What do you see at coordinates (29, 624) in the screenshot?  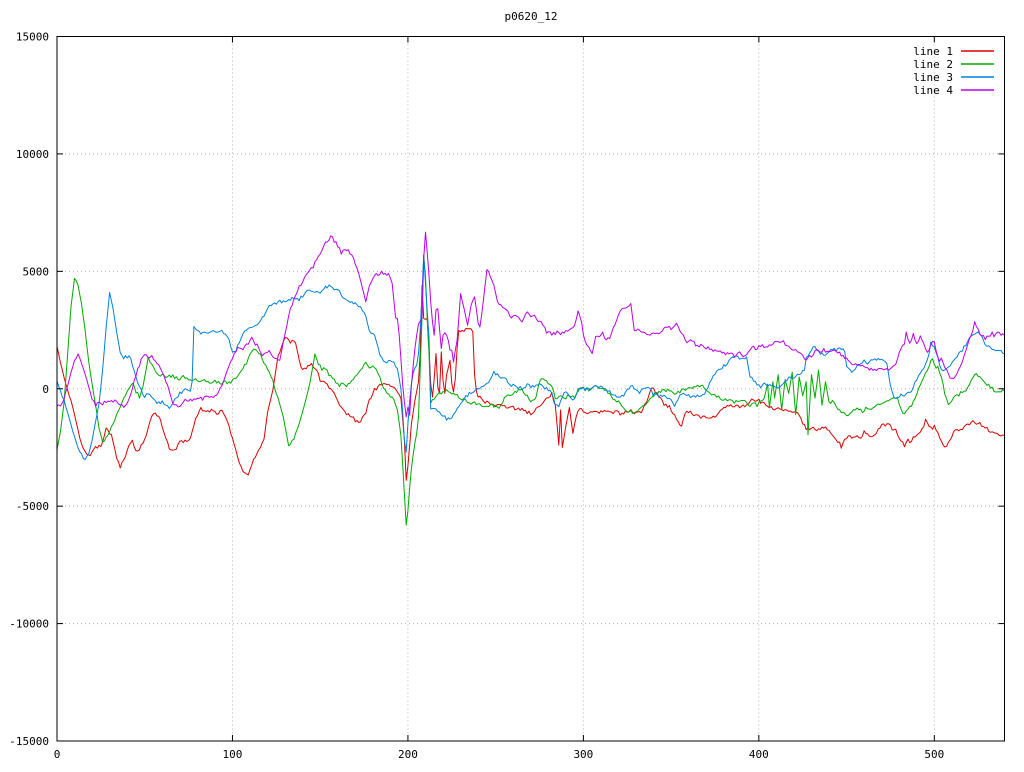 I see `y-axis-tick-label: -10000` at bounding box center [29, 624].